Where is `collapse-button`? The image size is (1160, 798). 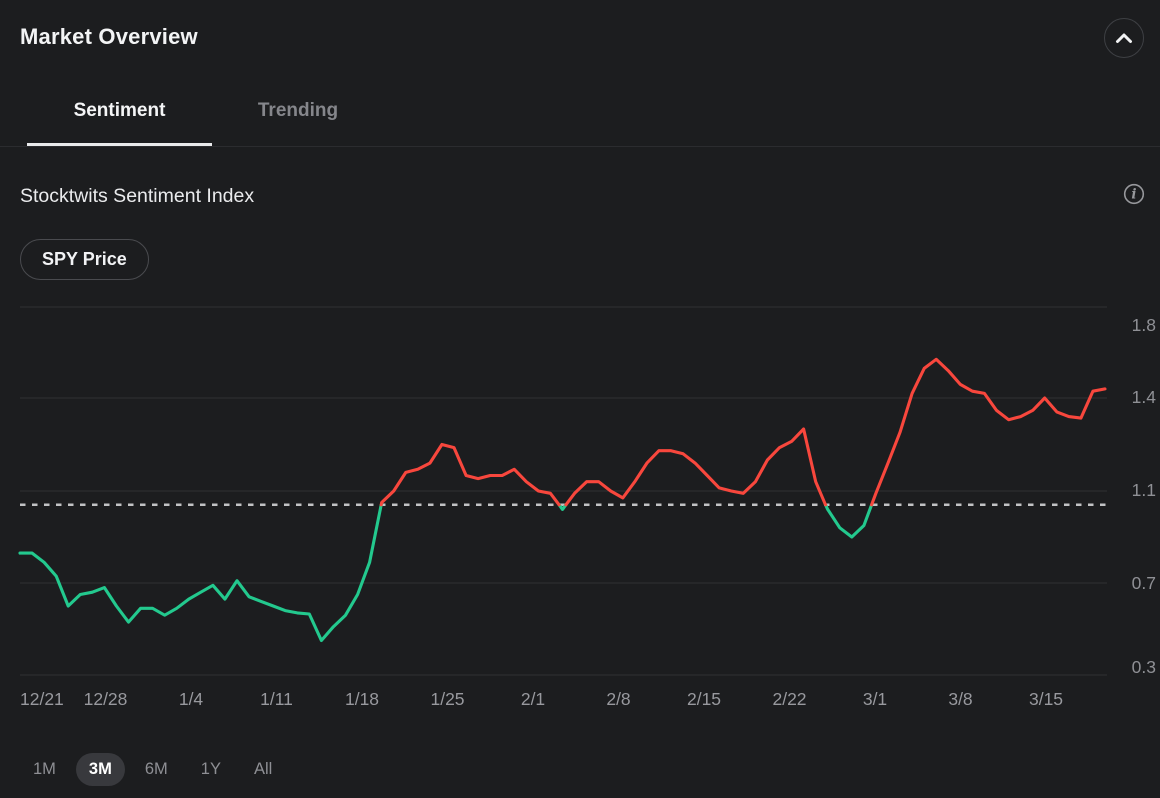 collapse-button is located at coordinates (1124, 38).